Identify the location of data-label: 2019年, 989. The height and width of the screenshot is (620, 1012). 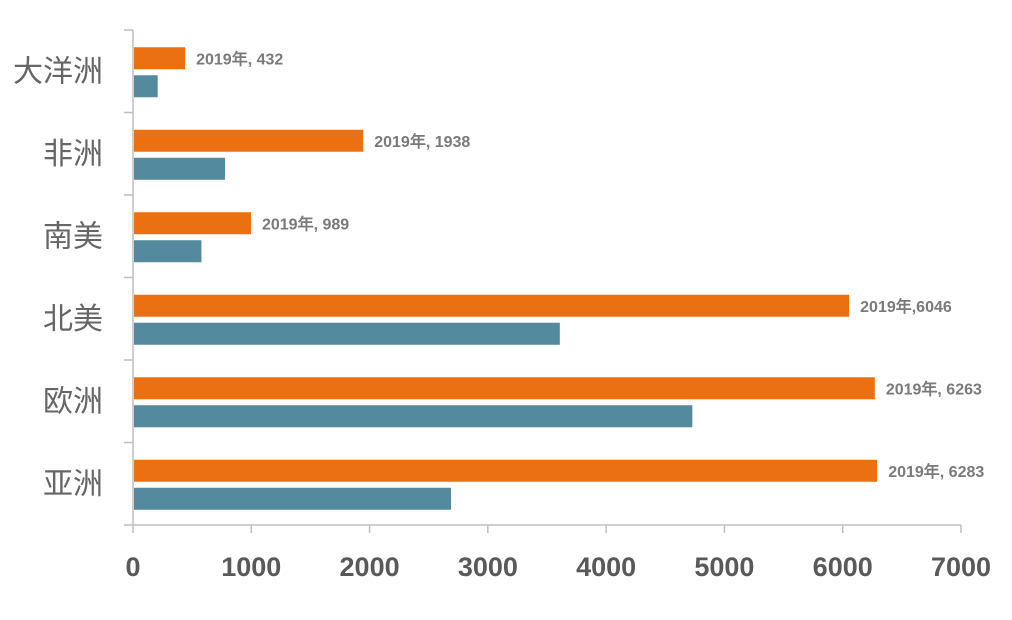
(305, 223).